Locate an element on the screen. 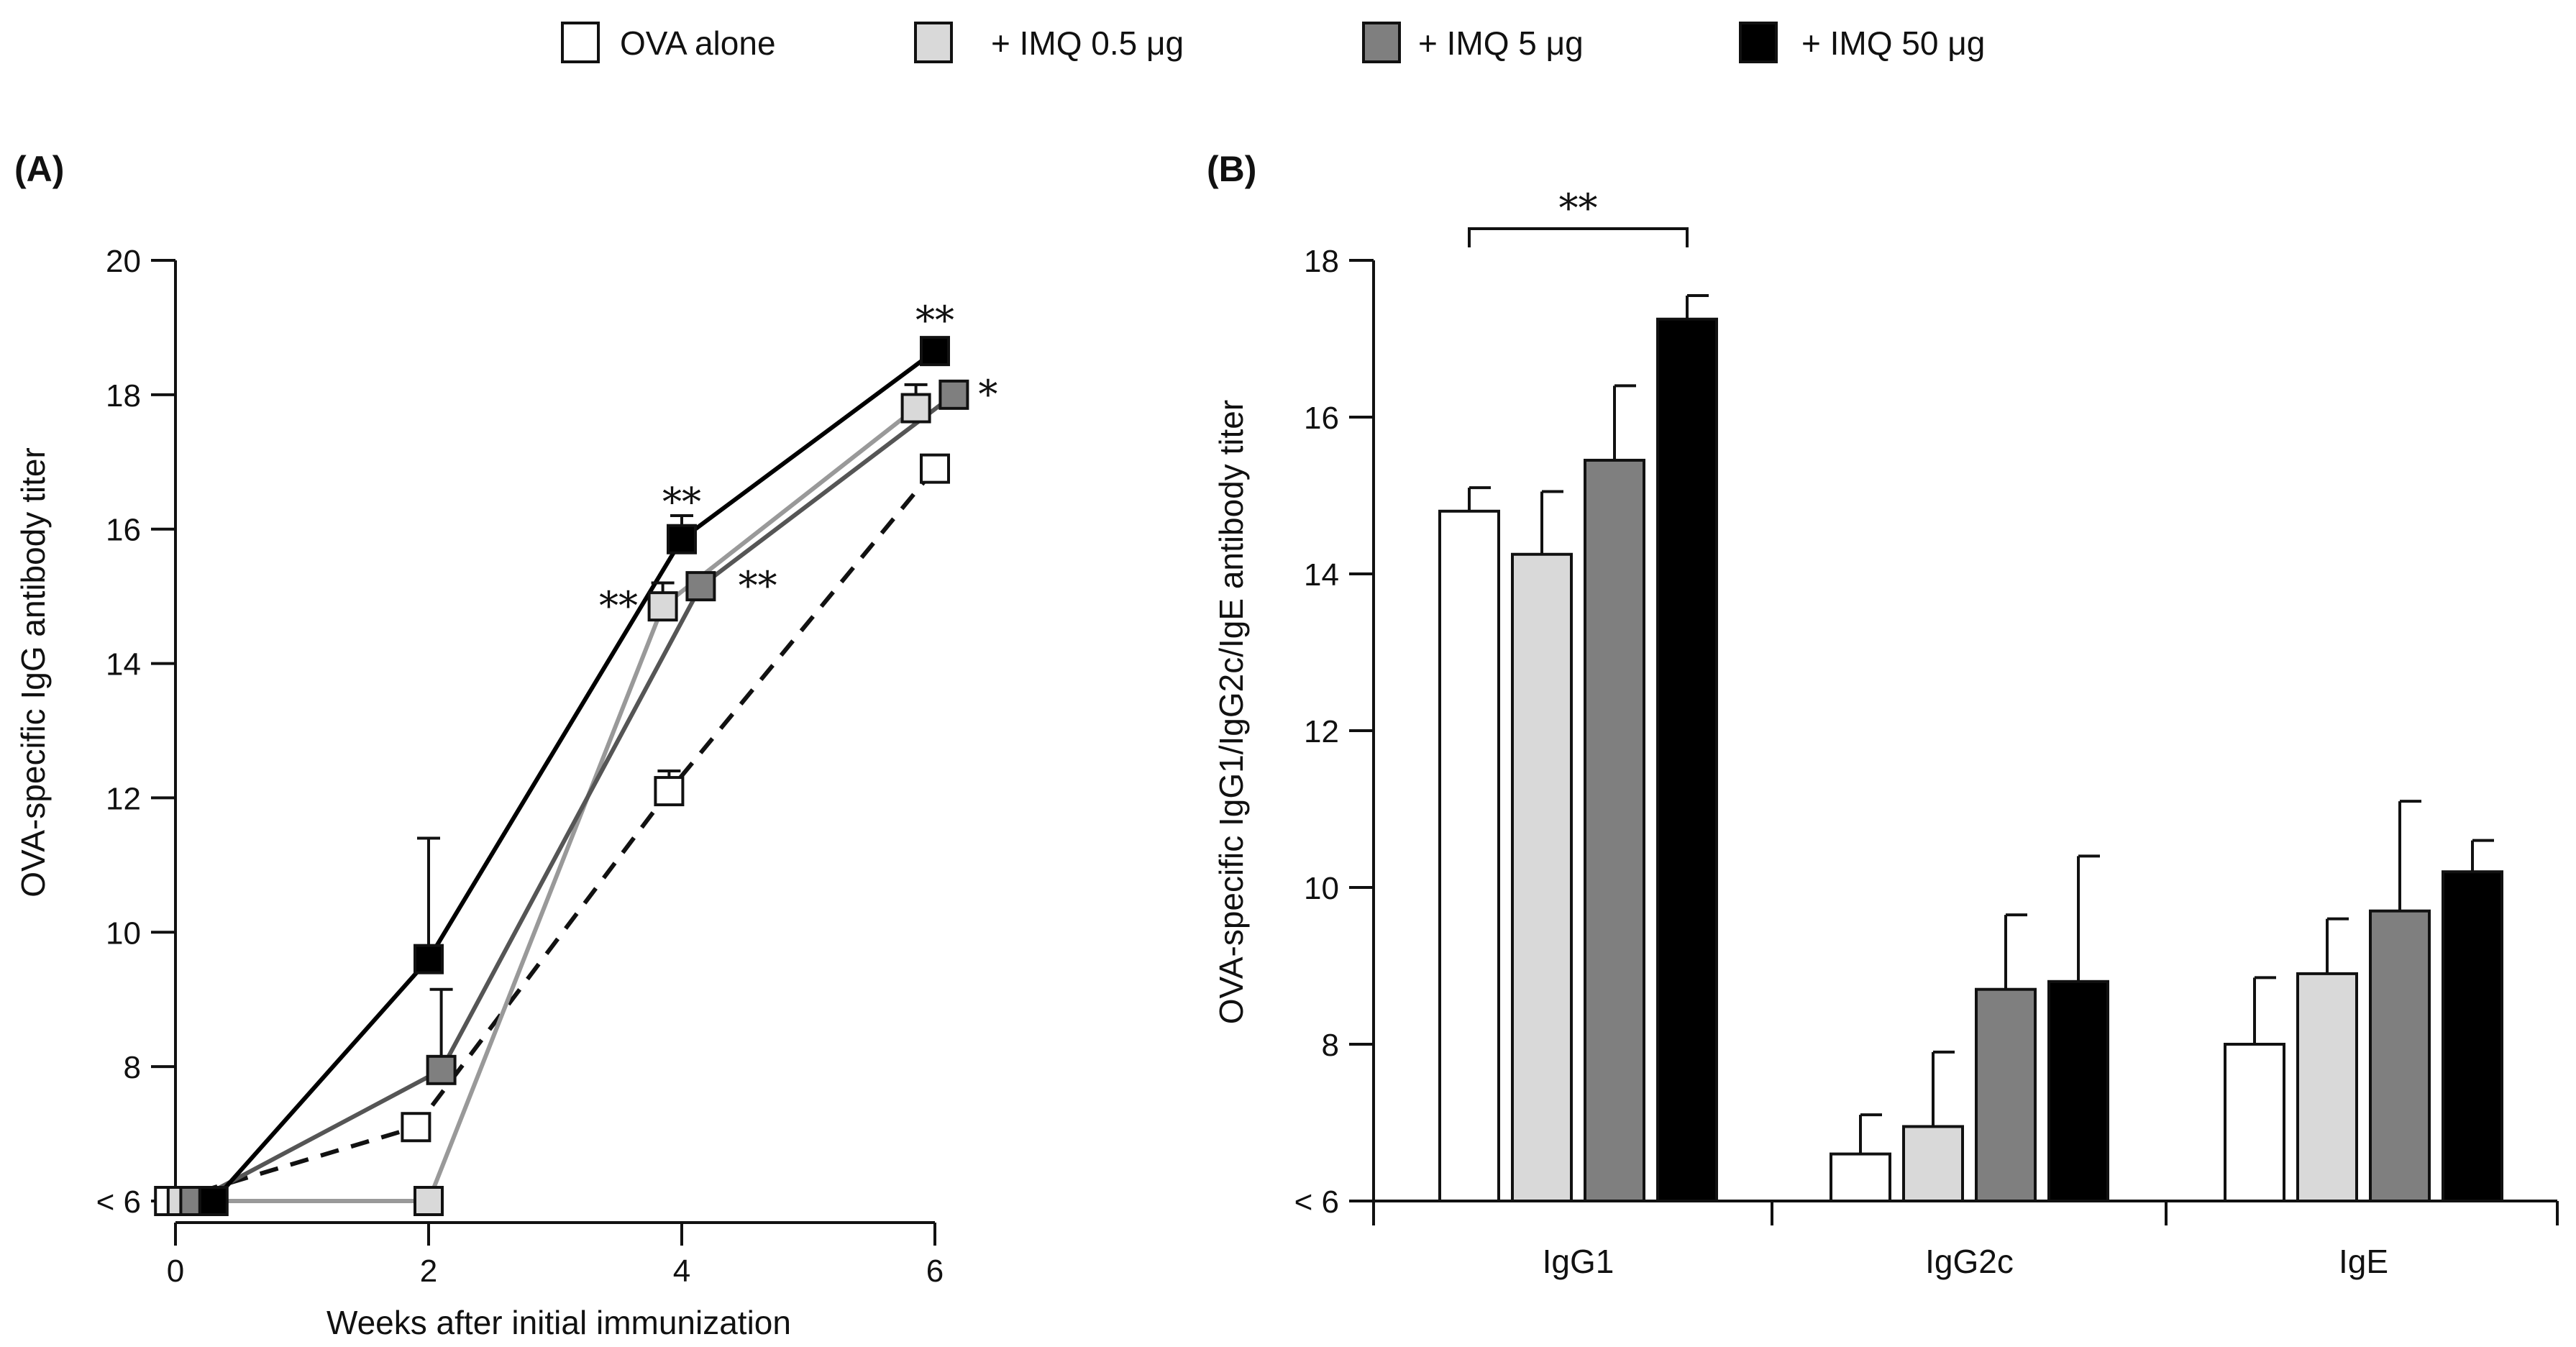  panel-b-significance: ** is located at coordinates (1578, 216).